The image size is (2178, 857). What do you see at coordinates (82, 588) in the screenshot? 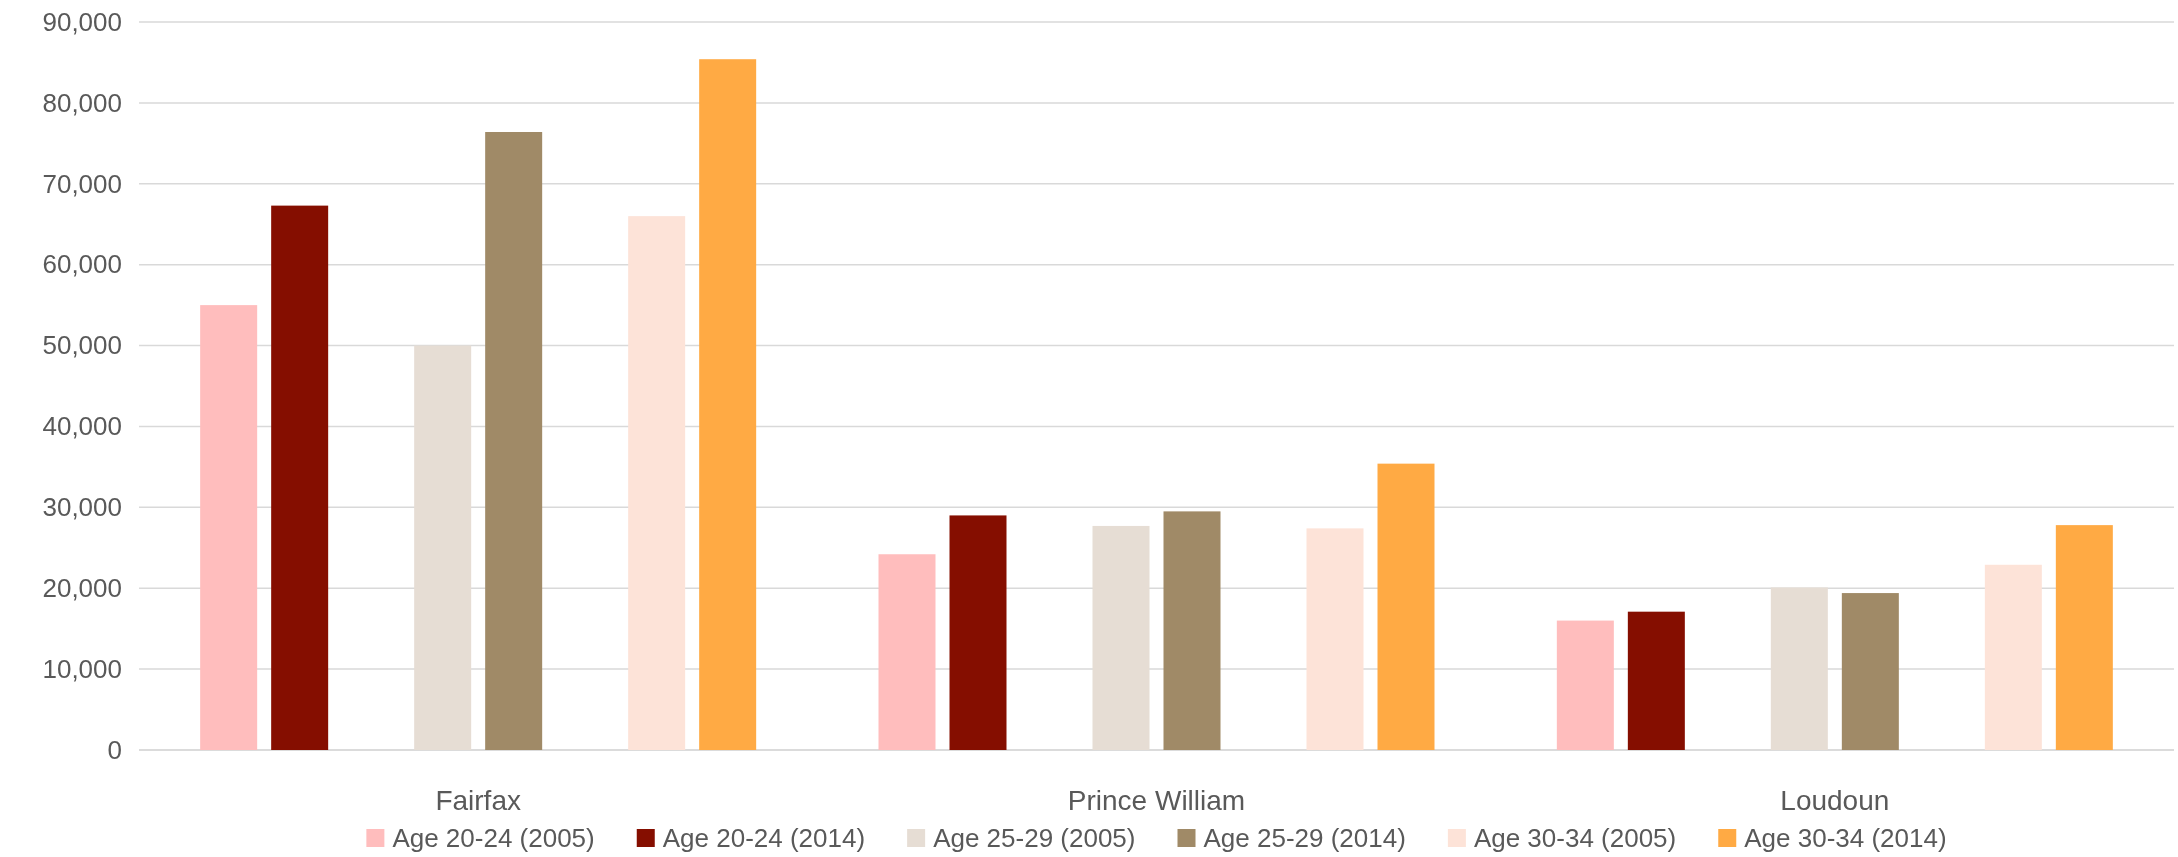
I see `y-tick-label: 20,000` at bounding box center [82, 588].